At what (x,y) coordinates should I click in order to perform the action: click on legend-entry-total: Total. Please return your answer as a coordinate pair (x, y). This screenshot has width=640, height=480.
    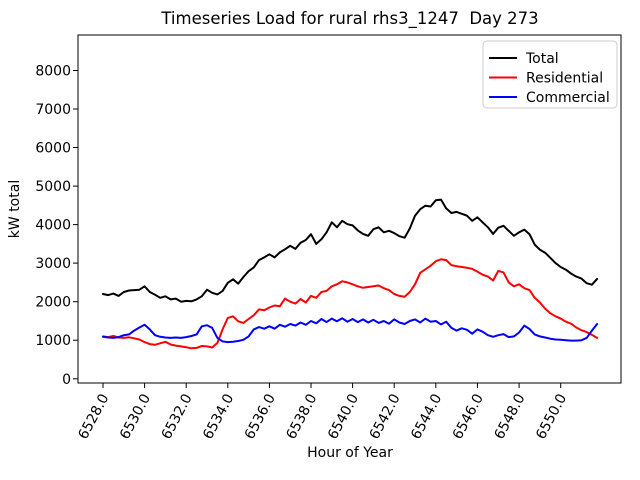
    Looking at the image, I should click on (524, 59).